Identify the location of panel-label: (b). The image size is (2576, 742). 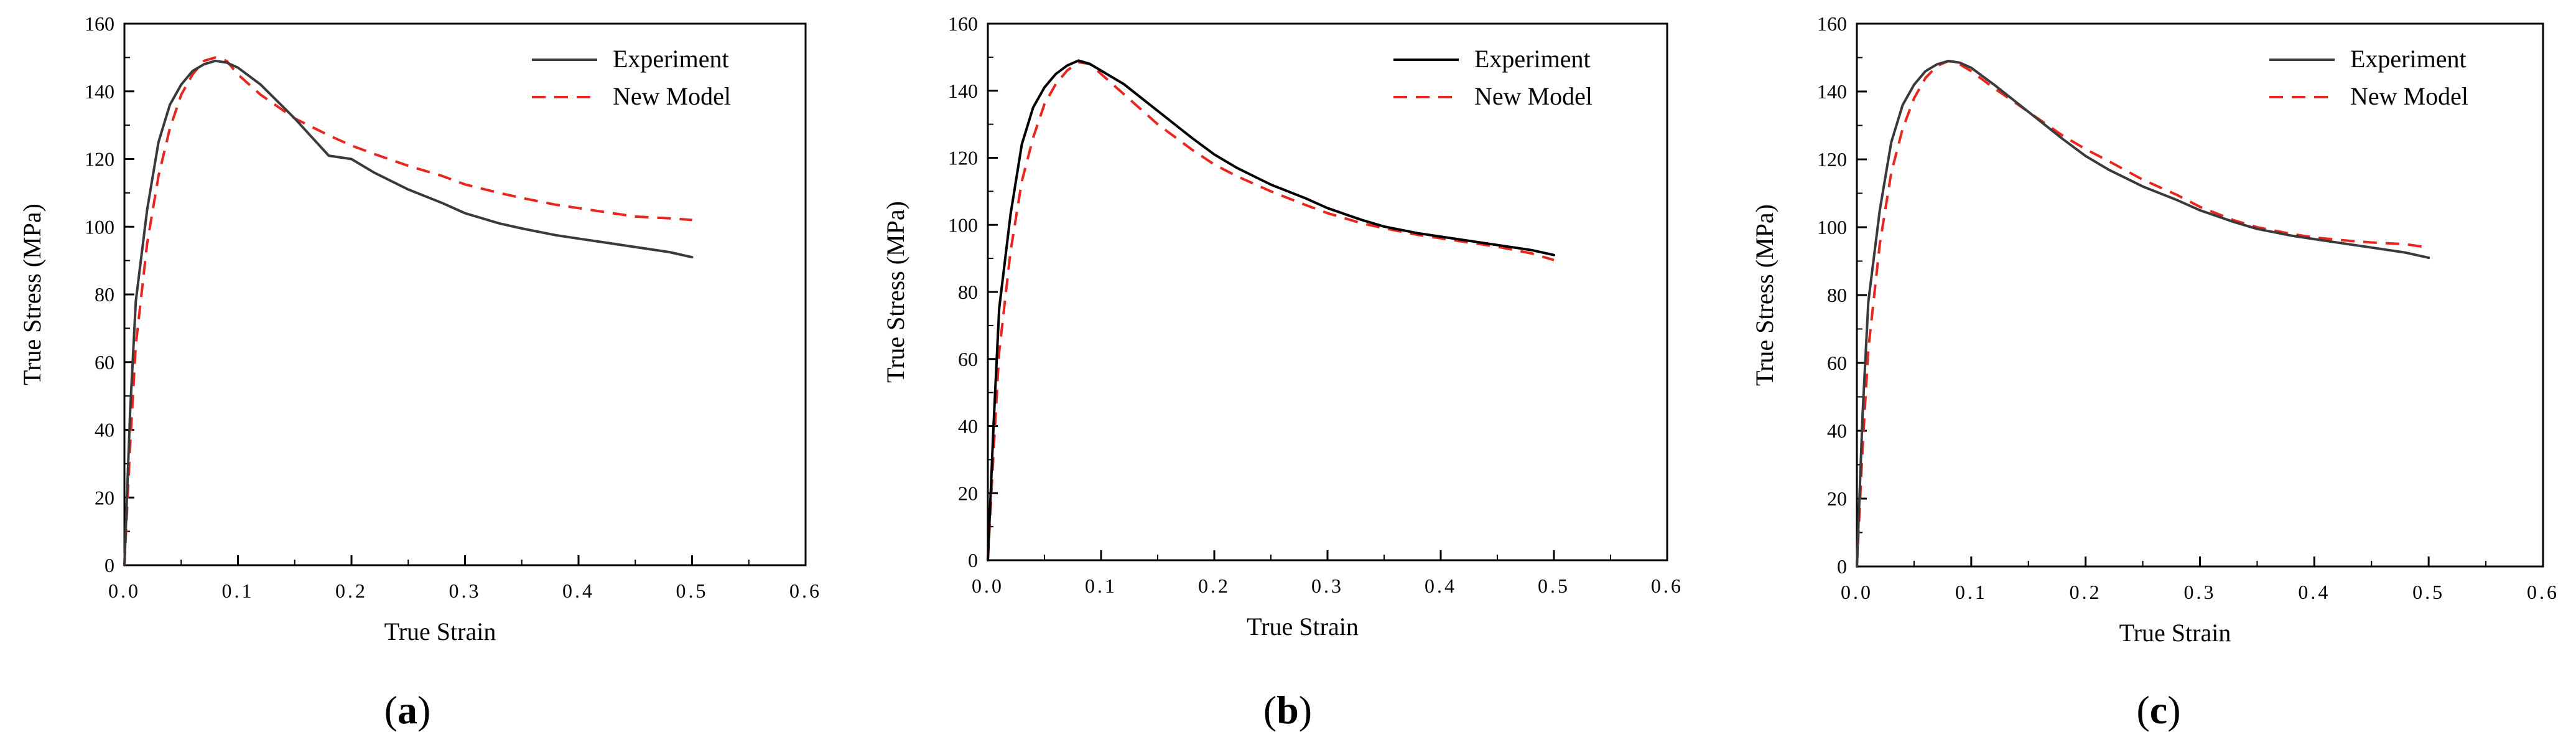
(1287, 710).